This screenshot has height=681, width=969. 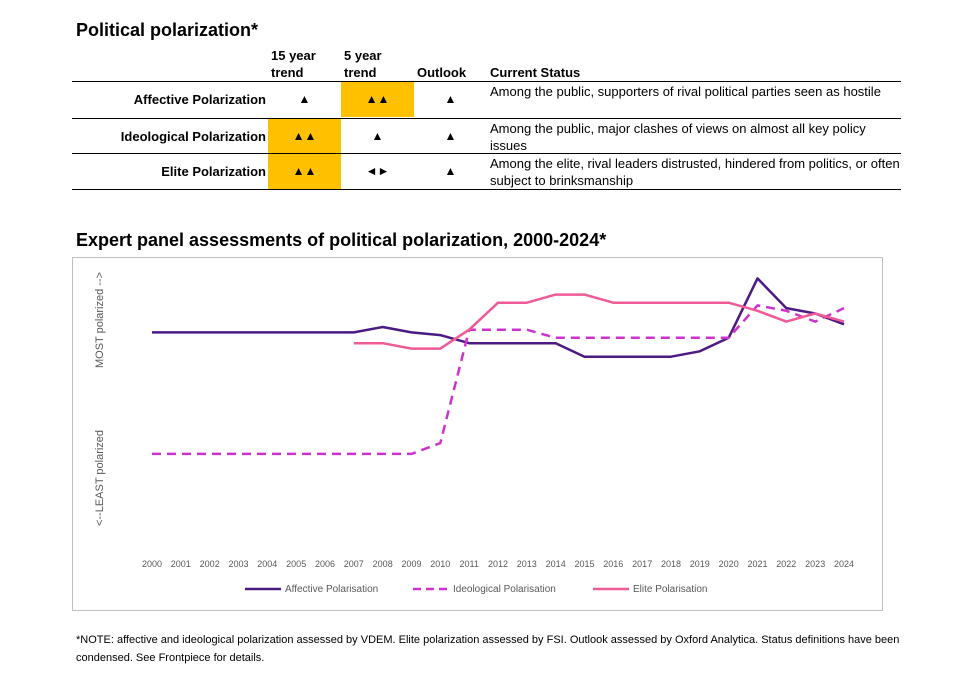 What do you see at coordinates (815, 564) in the screenshot?
I see `x-tick-label: 2023` at bounding box center [815, 564].